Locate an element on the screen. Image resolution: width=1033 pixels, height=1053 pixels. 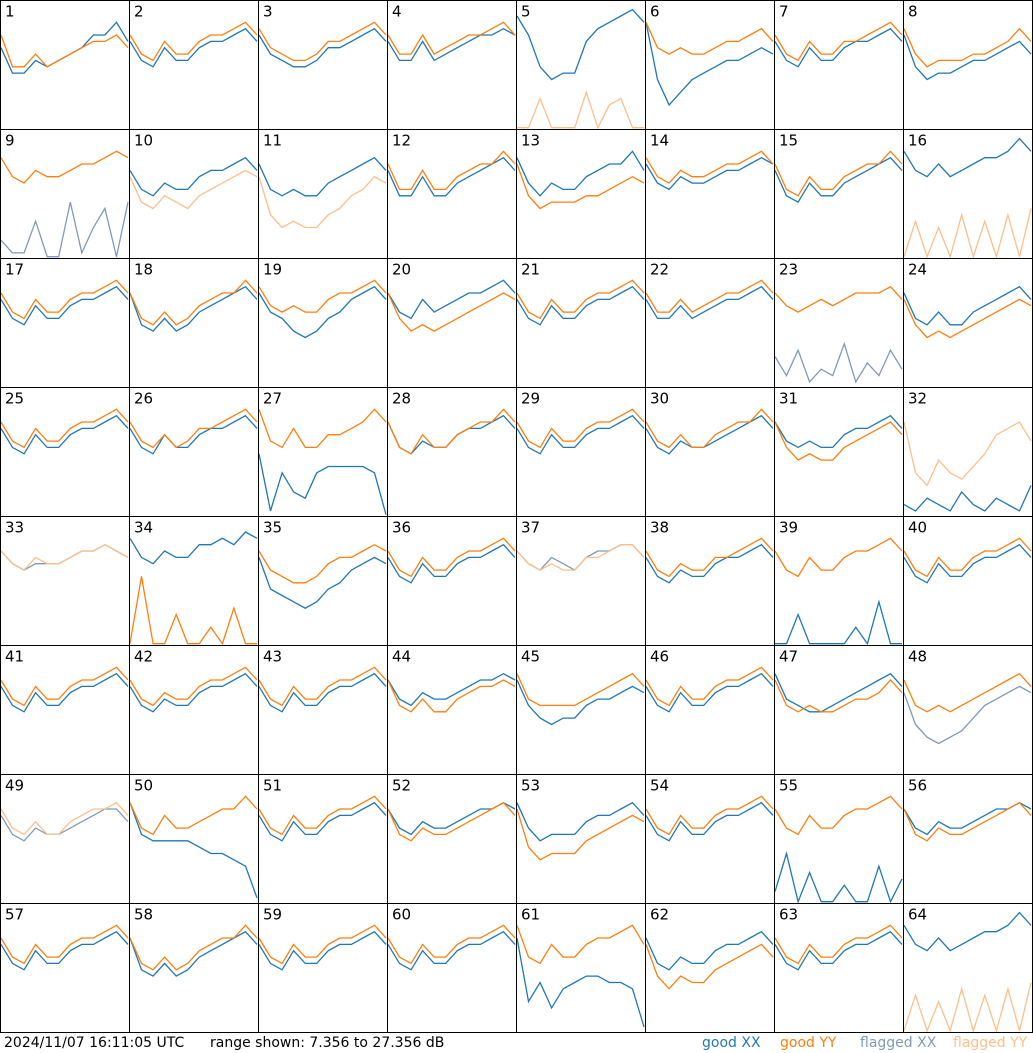
panel-label: 59 is located at coordinates (272, 915).